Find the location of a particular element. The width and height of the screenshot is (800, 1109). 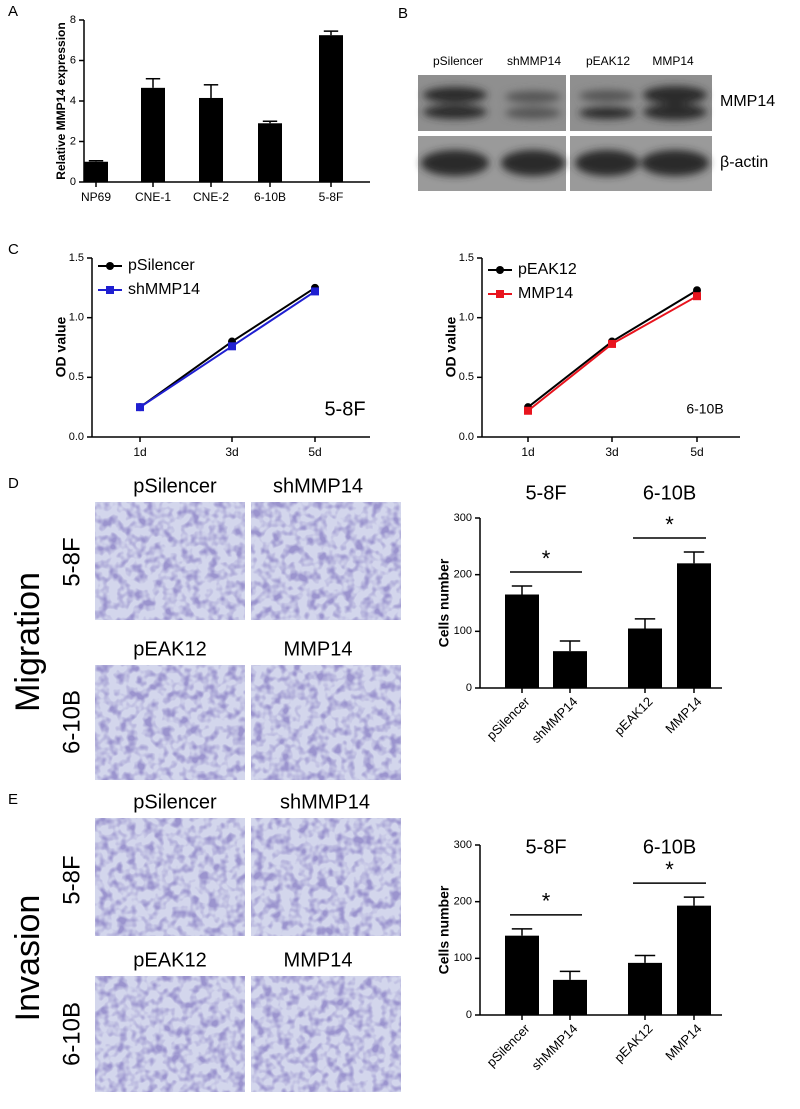

blot is located at coordinates (565, 133).